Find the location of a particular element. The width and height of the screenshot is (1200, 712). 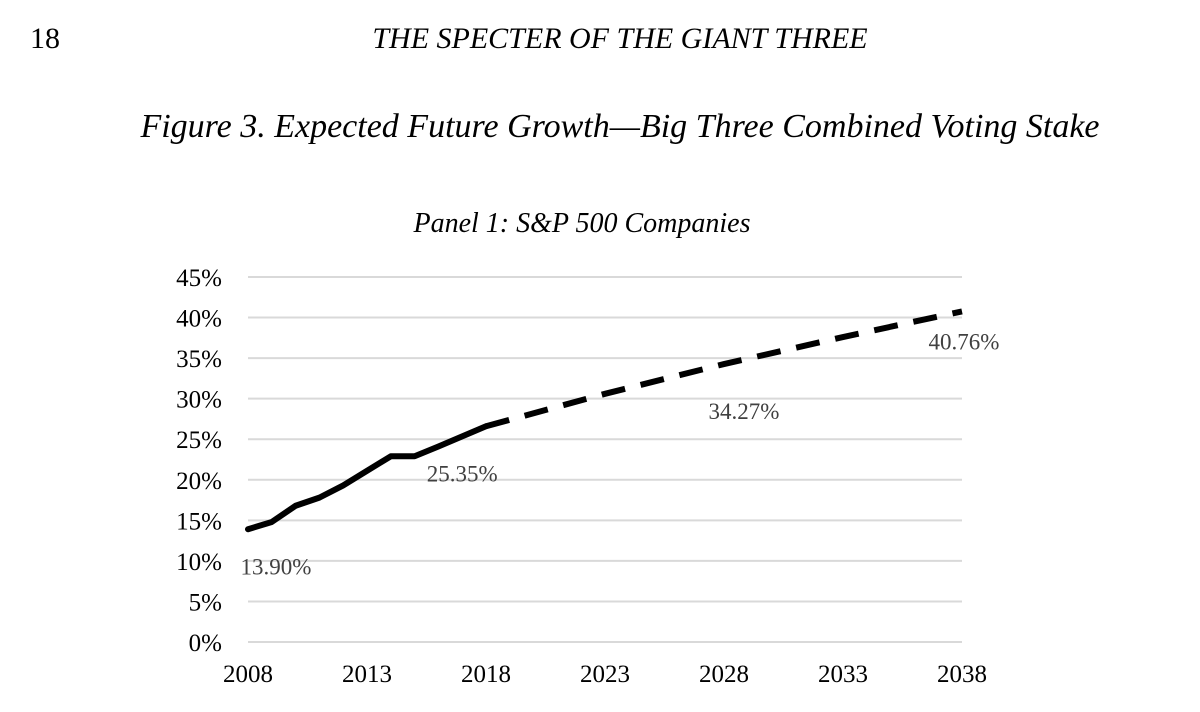

running-head: THE SPECTER OF THE GIANT THREE is located at coordinates (620, 38).